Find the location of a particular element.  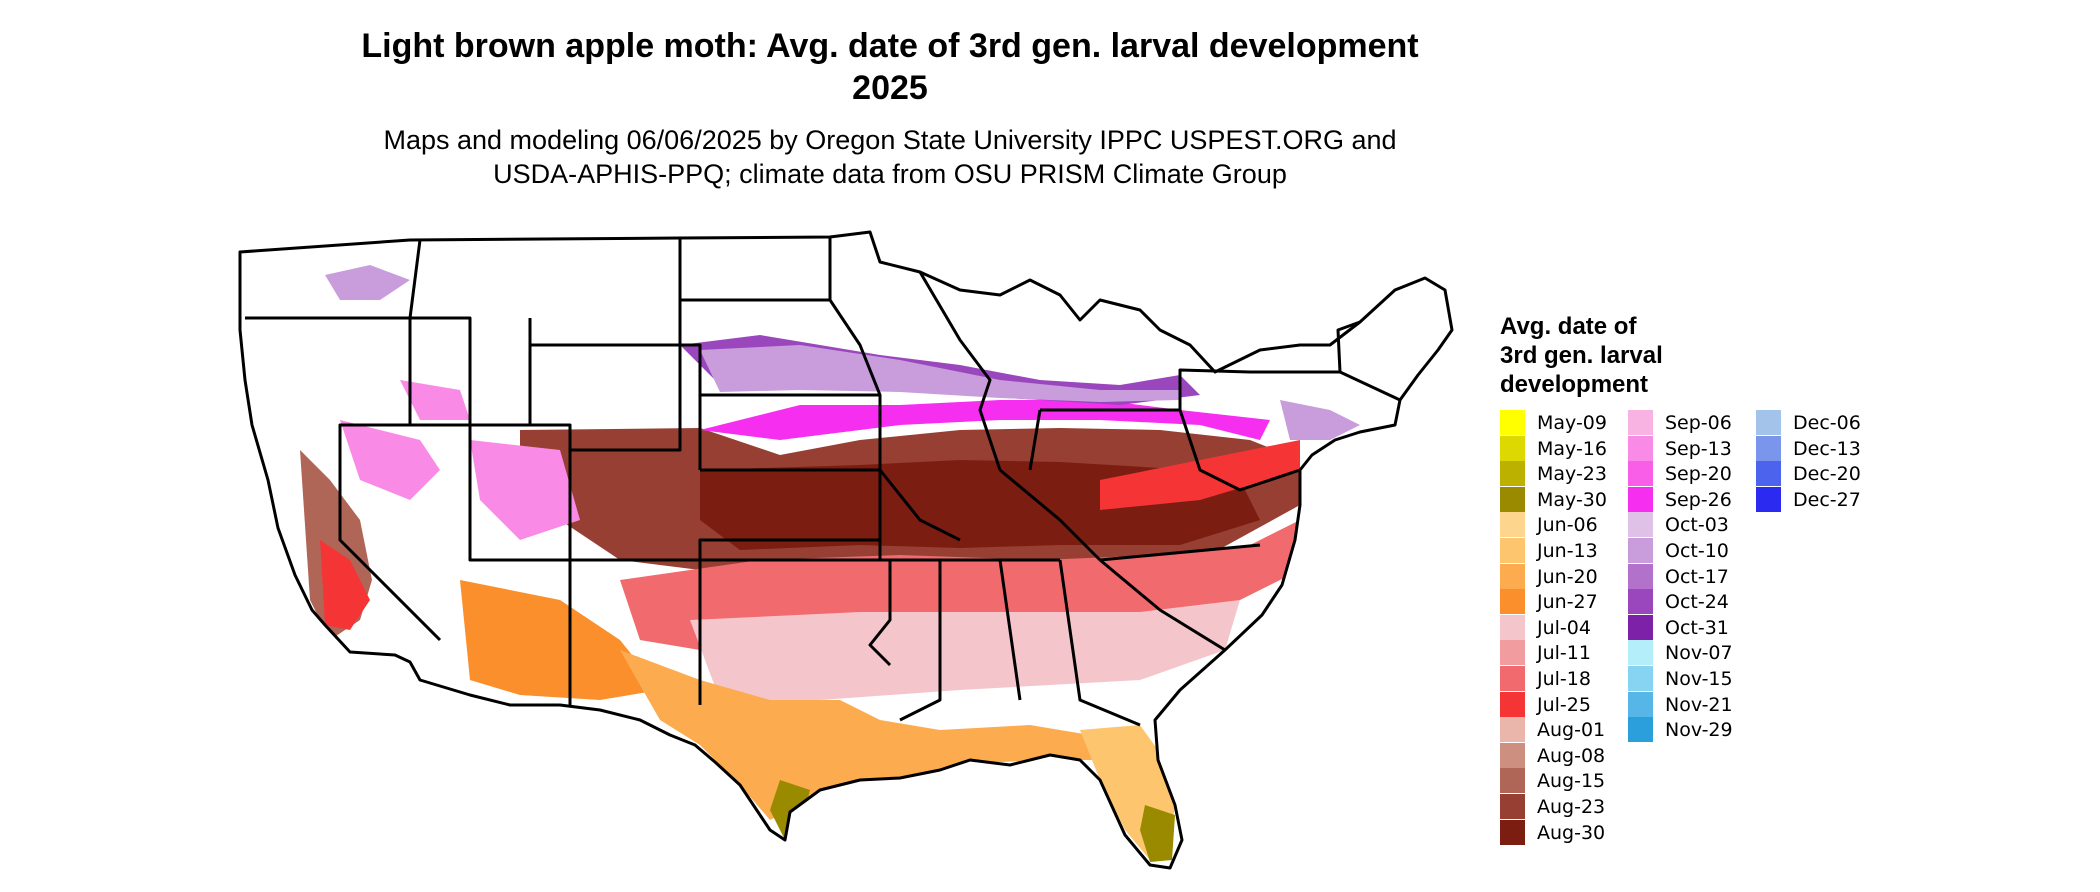

legend-label: Jun-27 is located at coordinates (1567, 602).